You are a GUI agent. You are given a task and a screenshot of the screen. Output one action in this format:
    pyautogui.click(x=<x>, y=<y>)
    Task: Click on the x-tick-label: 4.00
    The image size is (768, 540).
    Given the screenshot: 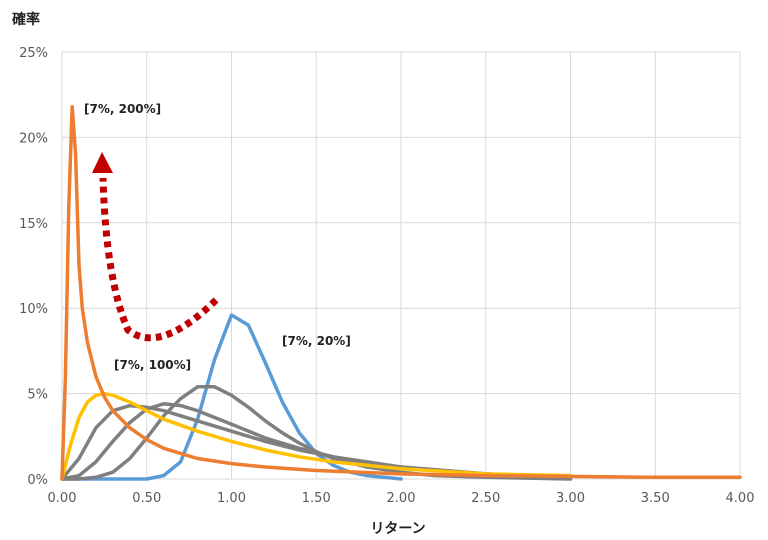 What is the action you would take?
    pyautogui.click(x=740, y=498)
    